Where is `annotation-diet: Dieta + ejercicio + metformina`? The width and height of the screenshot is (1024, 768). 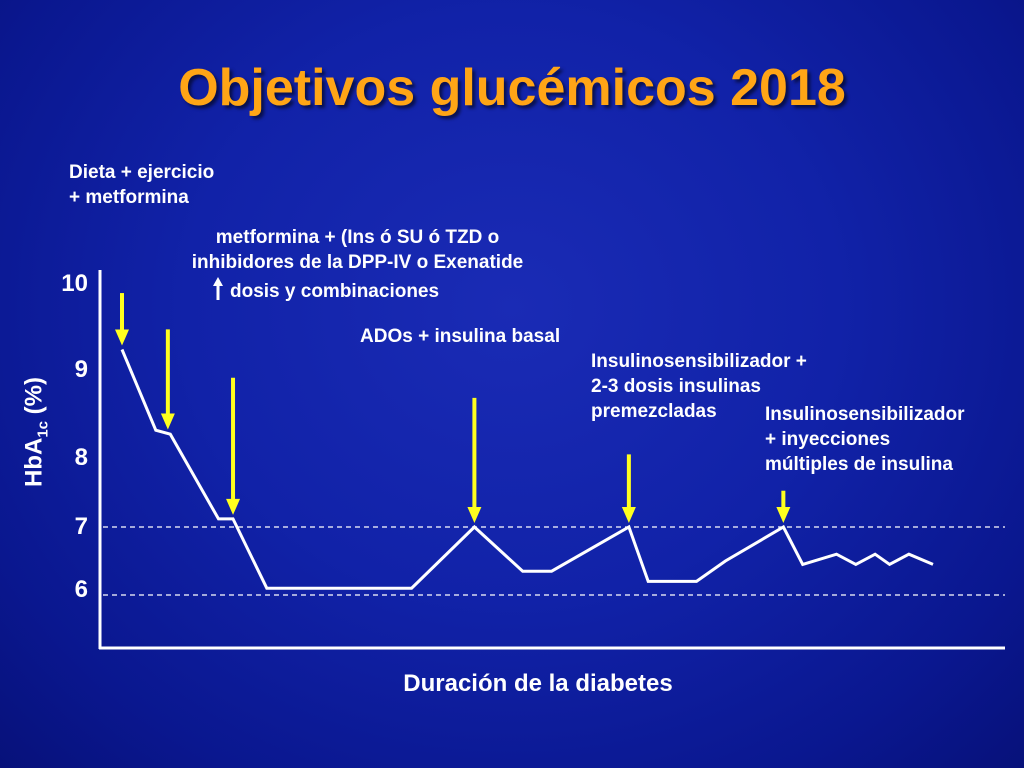
annotation-diet: Dieta + ejercicio + metformina is located at coordinates (141, 185).